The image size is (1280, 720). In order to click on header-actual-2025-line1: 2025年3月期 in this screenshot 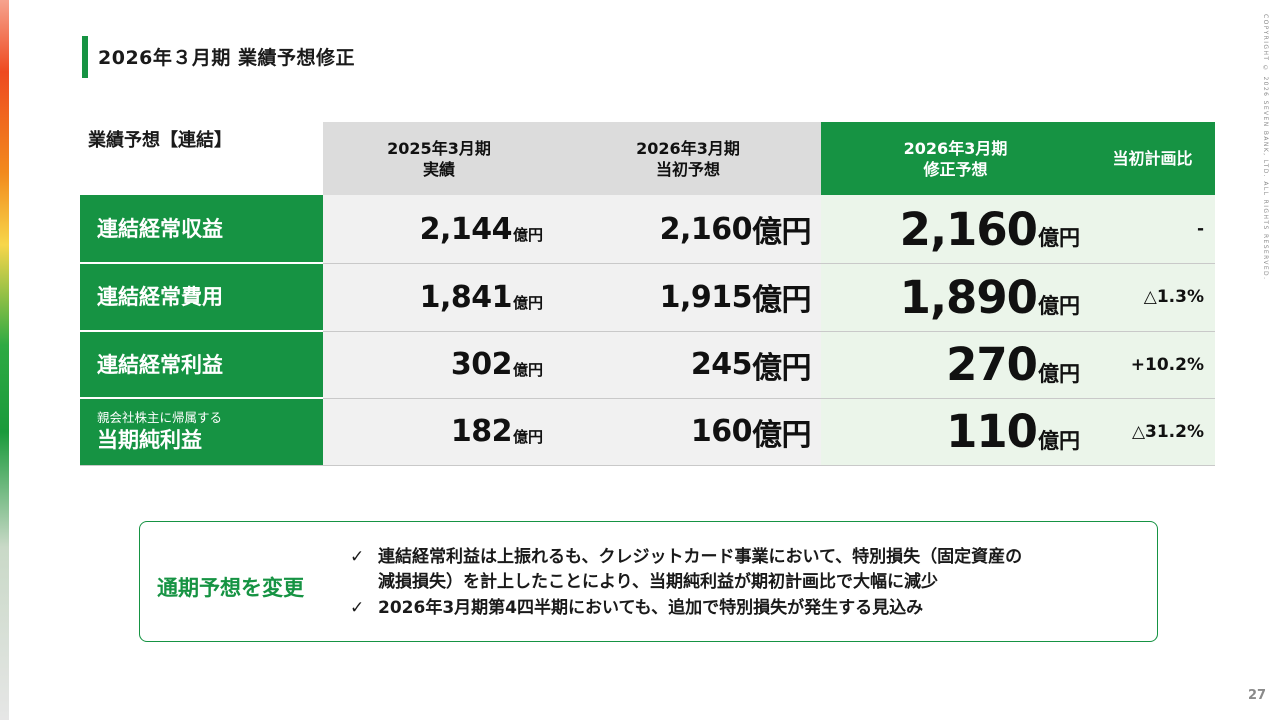, I will do `click(439, 148)`.